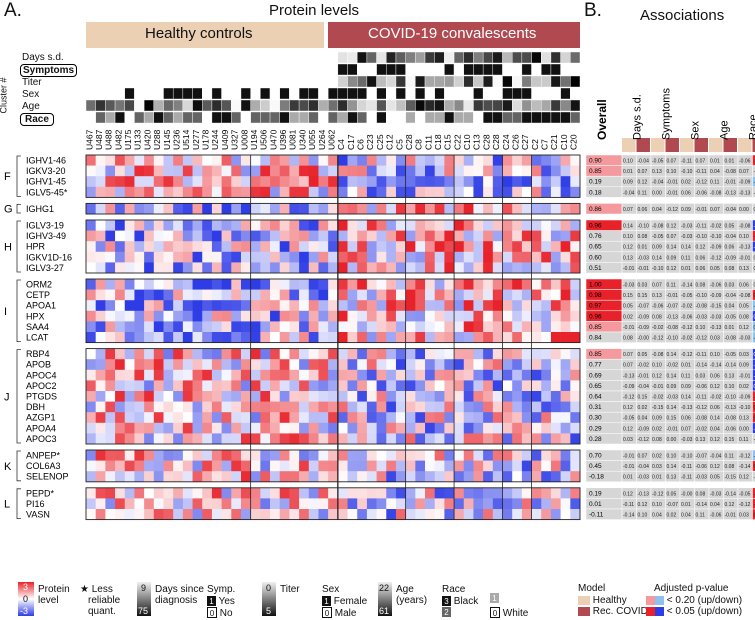 This screenshot has height=620, width=755. I want to click on sample-label: C28, so click(409, 142).